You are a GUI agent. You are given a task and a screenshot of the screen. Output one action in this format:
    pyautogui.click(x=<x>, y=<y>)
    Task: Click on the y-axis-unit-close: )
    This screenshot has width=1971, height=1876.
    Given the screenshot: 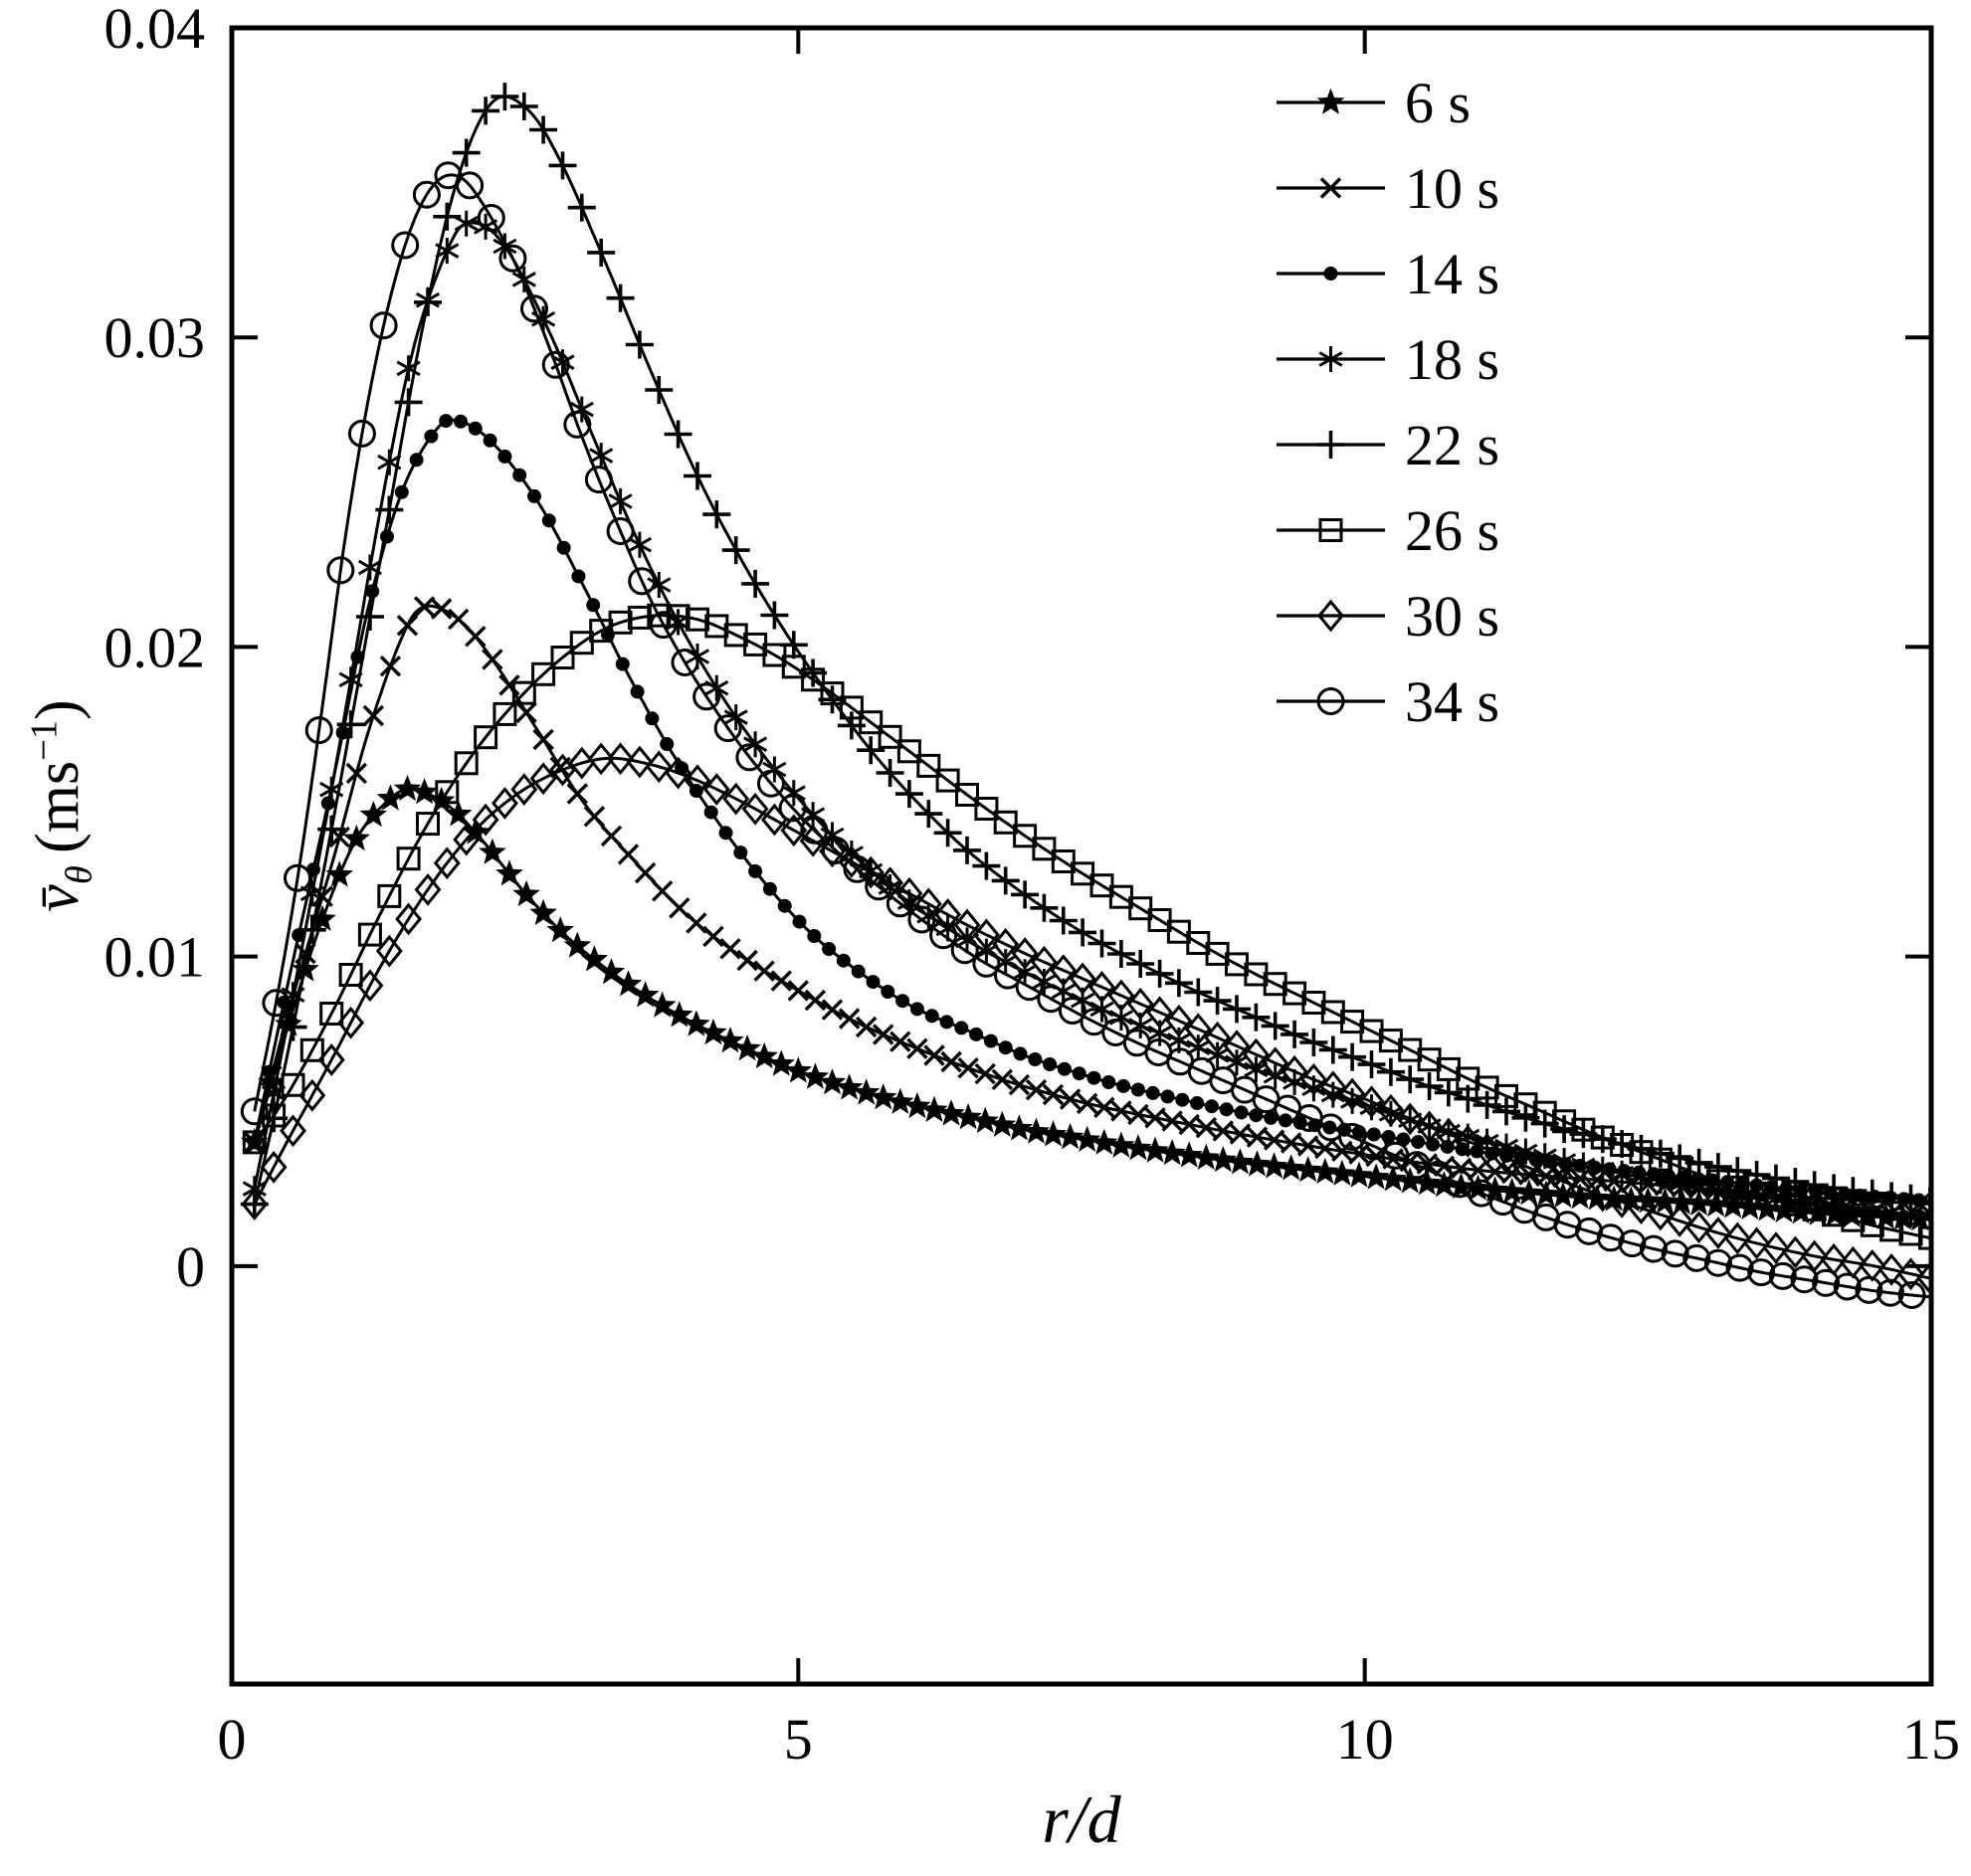 What is the action you would take?
    pyautogui.click(x=59, y=709)
    